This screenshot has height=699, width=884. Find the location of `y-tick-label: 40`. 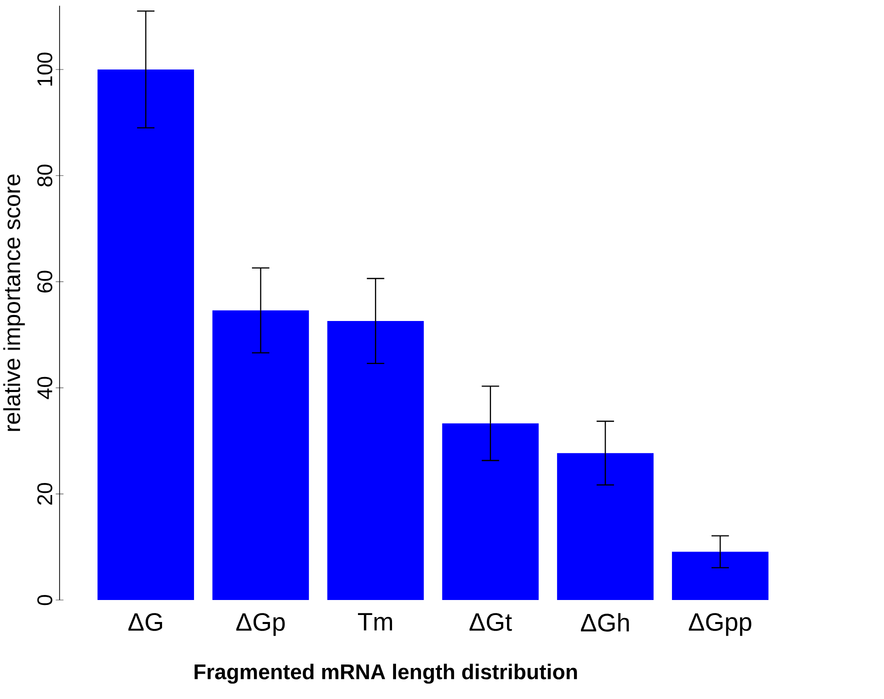

y-tick-label: 40 is located at coordinates (44, 388).